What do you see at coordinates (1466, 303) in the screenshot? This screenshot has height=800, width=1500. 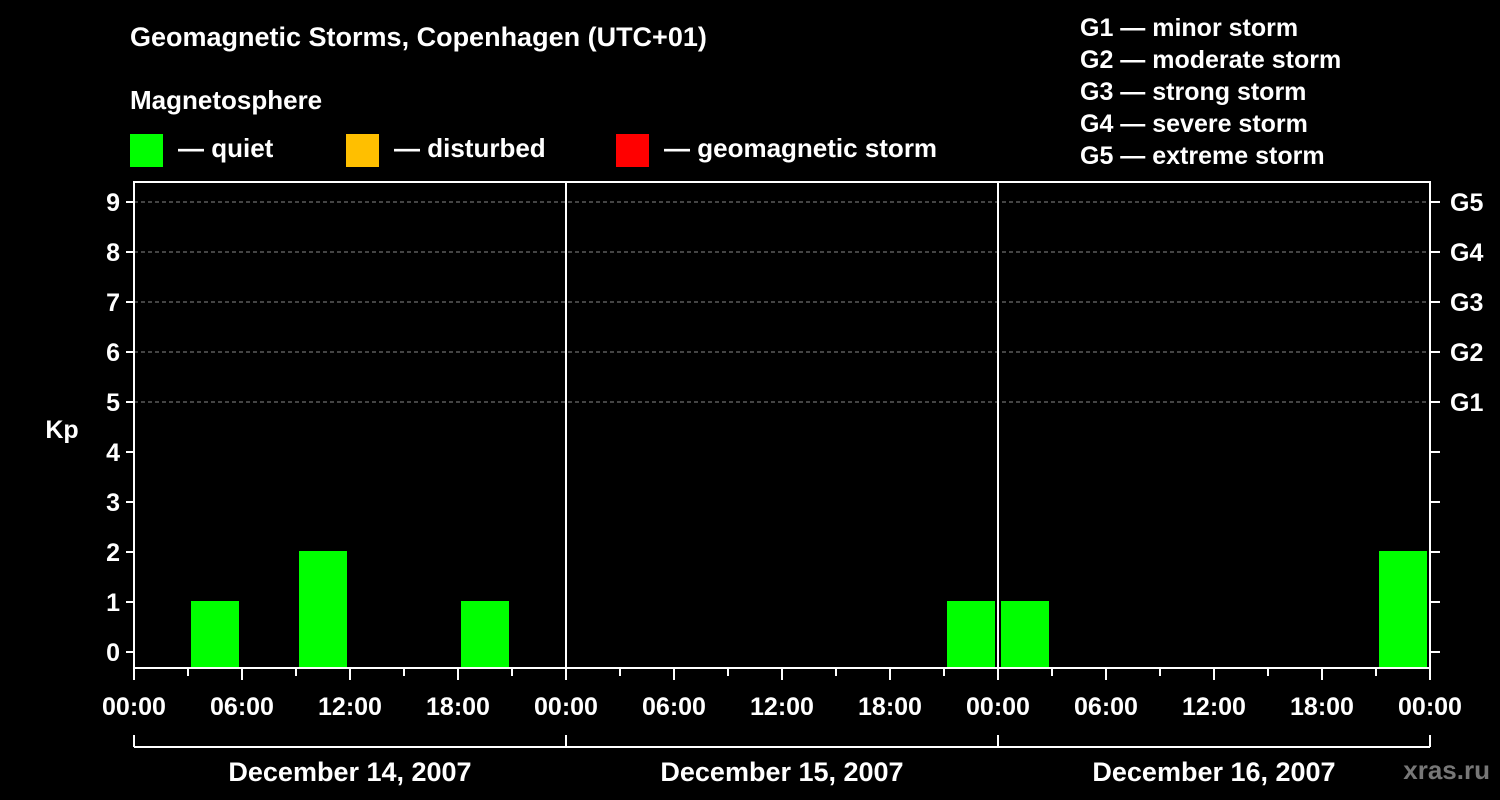 I see `right-axis-label-g3: G3` at bounding box center [1466, 303].